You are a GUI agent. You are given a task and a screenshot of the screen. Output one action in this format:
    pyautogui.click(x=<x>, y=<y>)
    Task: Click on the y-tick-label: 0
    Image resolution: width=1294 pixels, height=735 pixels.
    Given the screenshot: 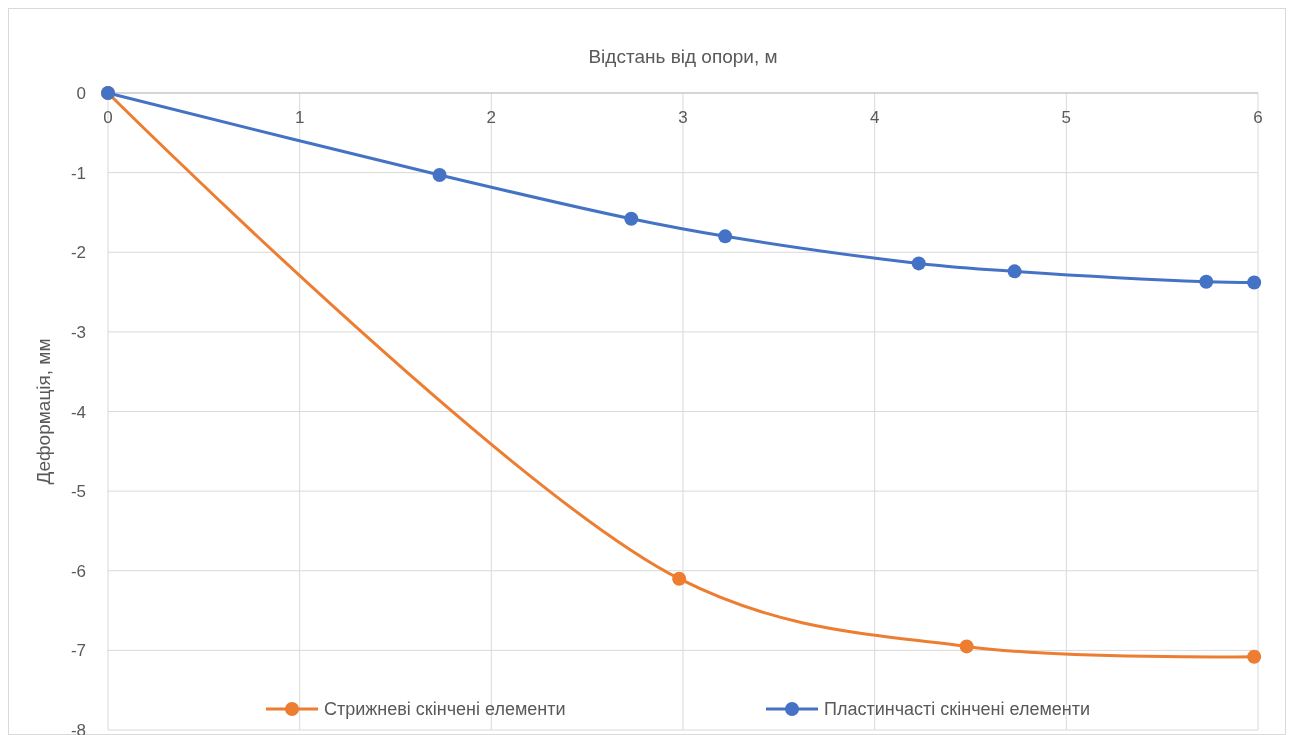 What is the action you would take?
    pyautogui.click(x=81, y=93)
    